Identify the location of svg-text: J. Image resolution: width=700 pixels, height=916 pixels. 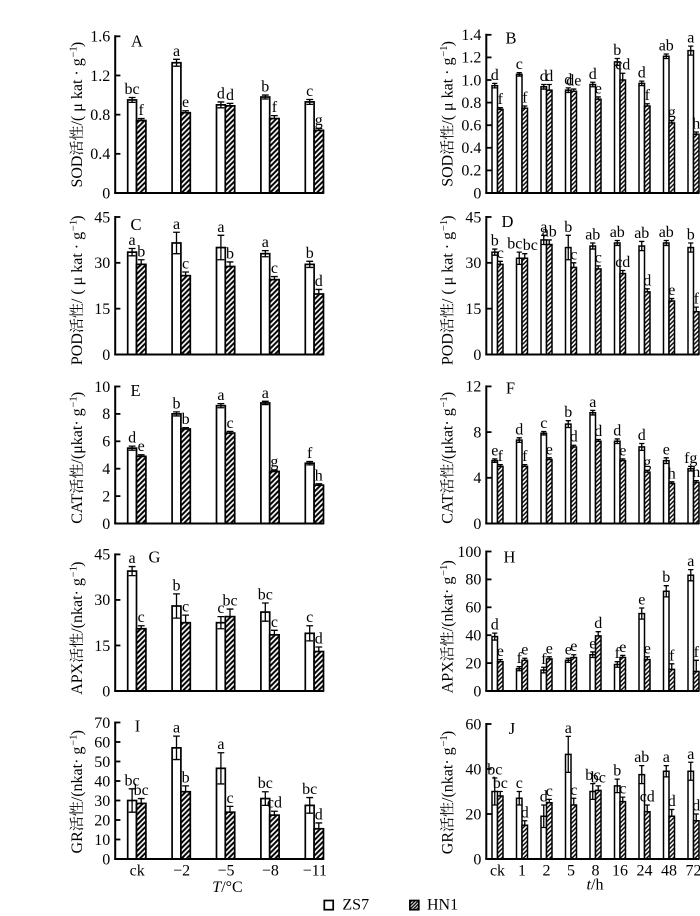
(512, 728).